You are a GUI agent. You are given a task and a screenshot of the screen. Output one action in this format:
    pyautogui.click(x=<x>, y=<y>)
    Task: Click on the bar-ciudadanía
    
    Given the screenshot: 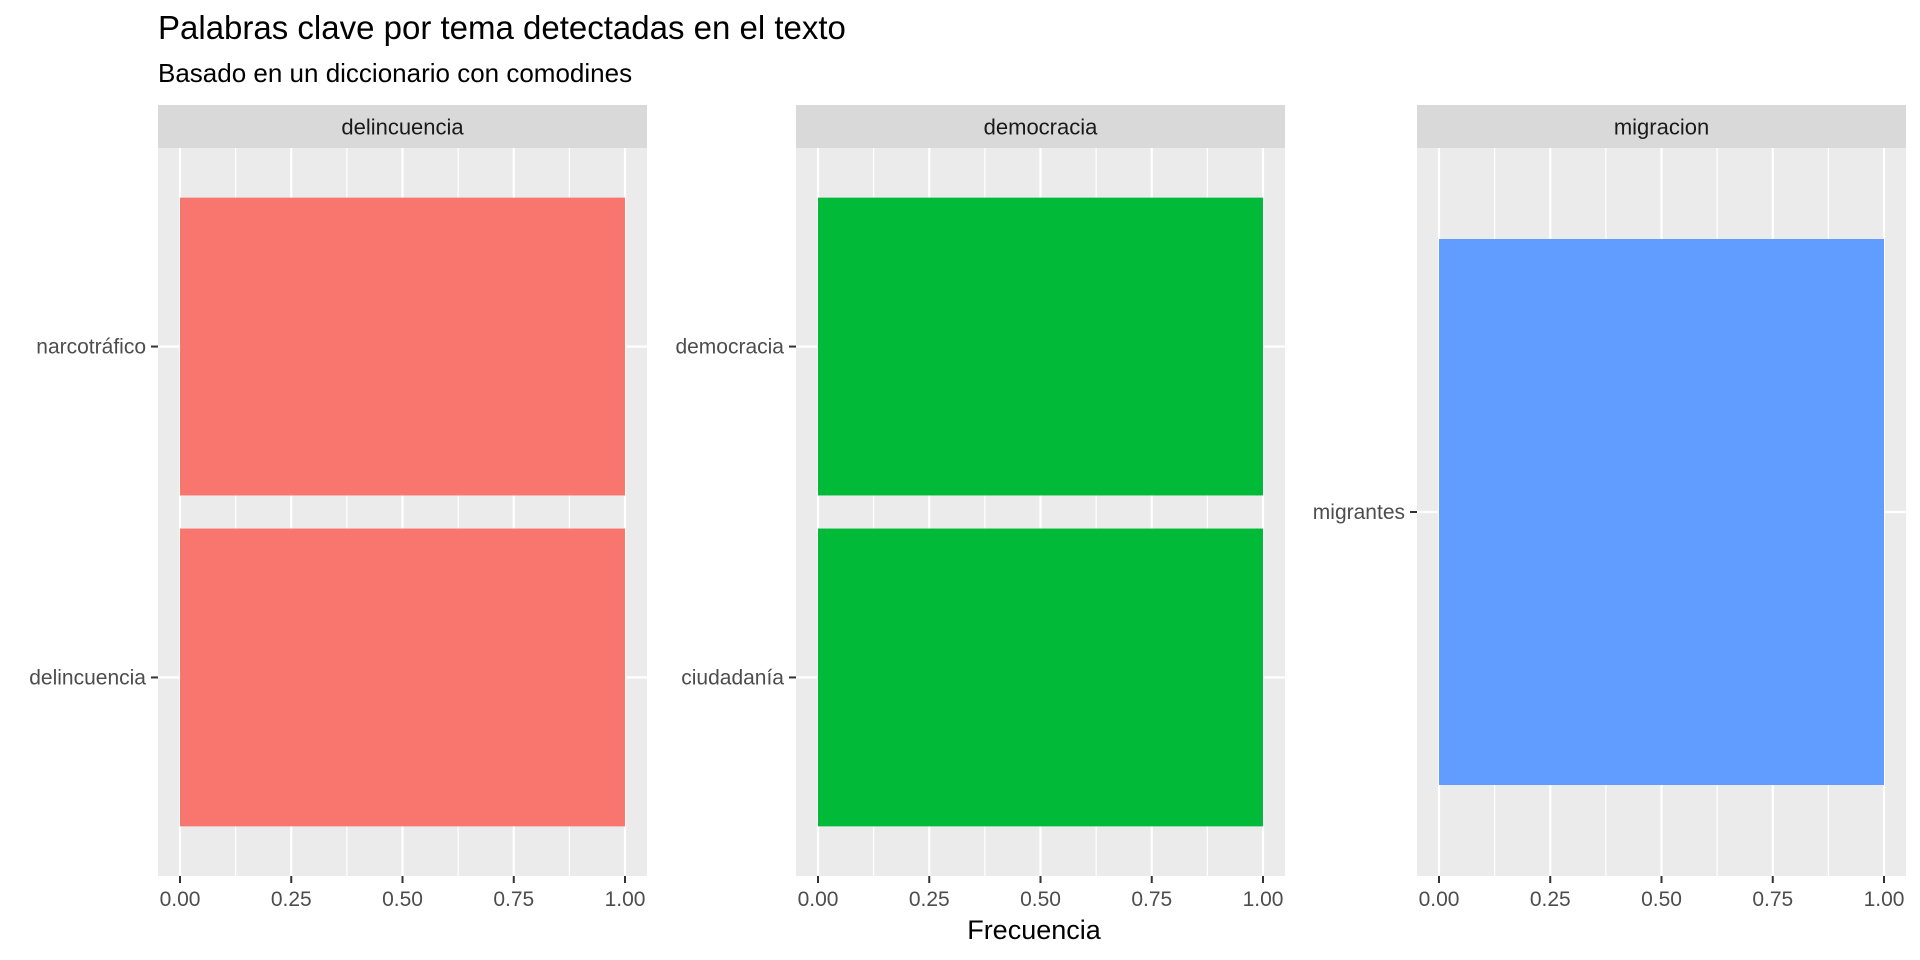 What is the action you would take?
    pyautogui.click(x=1040, y=677)
    